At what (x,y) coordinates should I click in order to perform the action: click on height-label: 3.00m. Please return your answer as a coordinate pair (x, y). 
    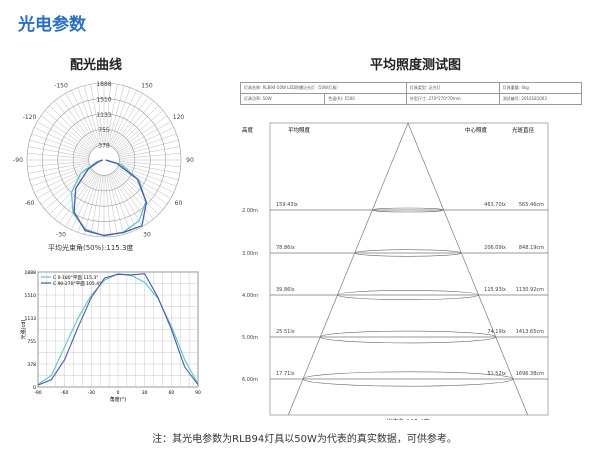
    Looking at the image, I should click on (250, 254).